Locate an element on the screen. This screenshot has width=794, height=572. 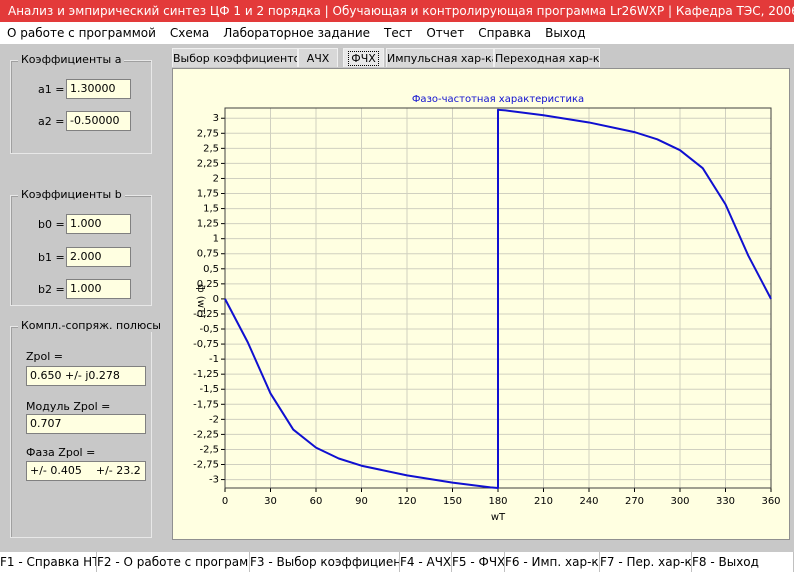
y-tick-label: 2,5 is located at coordinates (211, 148).